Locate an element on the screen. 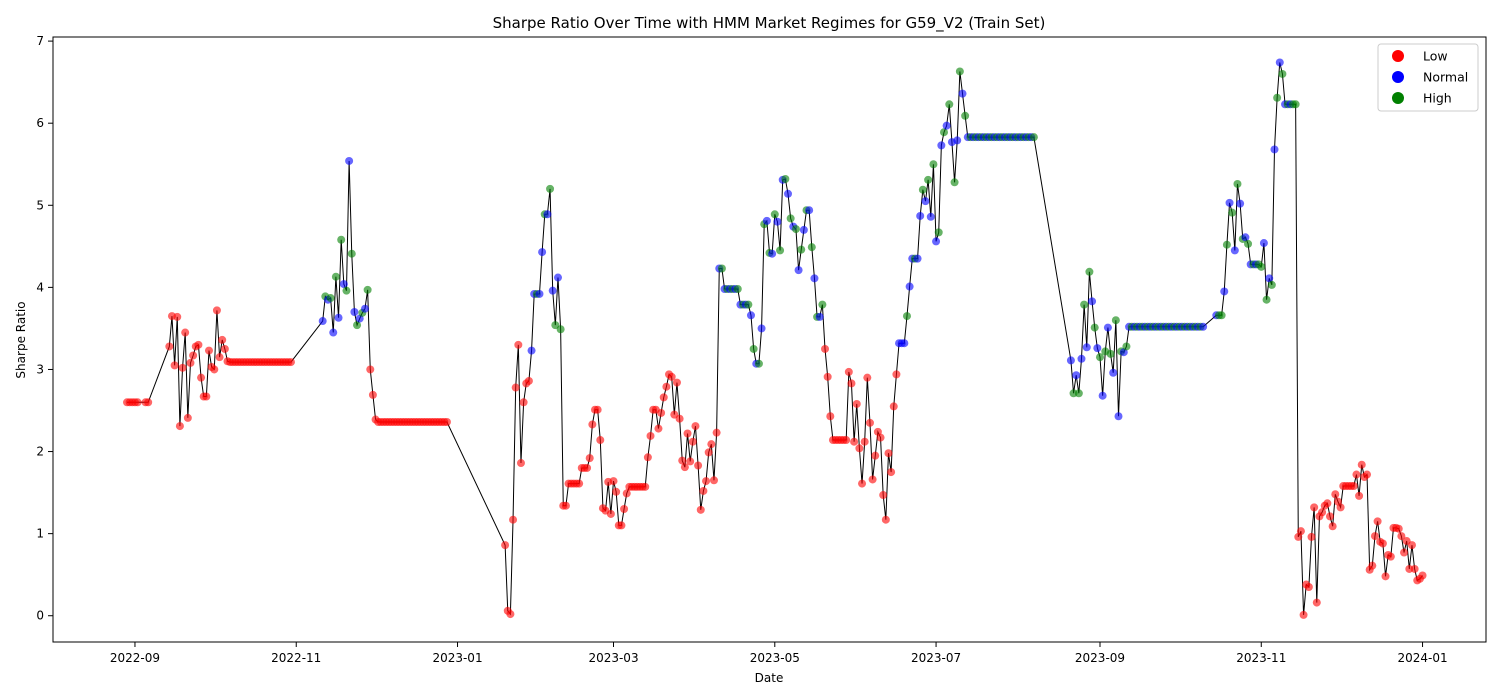 The image size is (1500, 700). y-tick-label: 2 is located at coordinates (40, 452).